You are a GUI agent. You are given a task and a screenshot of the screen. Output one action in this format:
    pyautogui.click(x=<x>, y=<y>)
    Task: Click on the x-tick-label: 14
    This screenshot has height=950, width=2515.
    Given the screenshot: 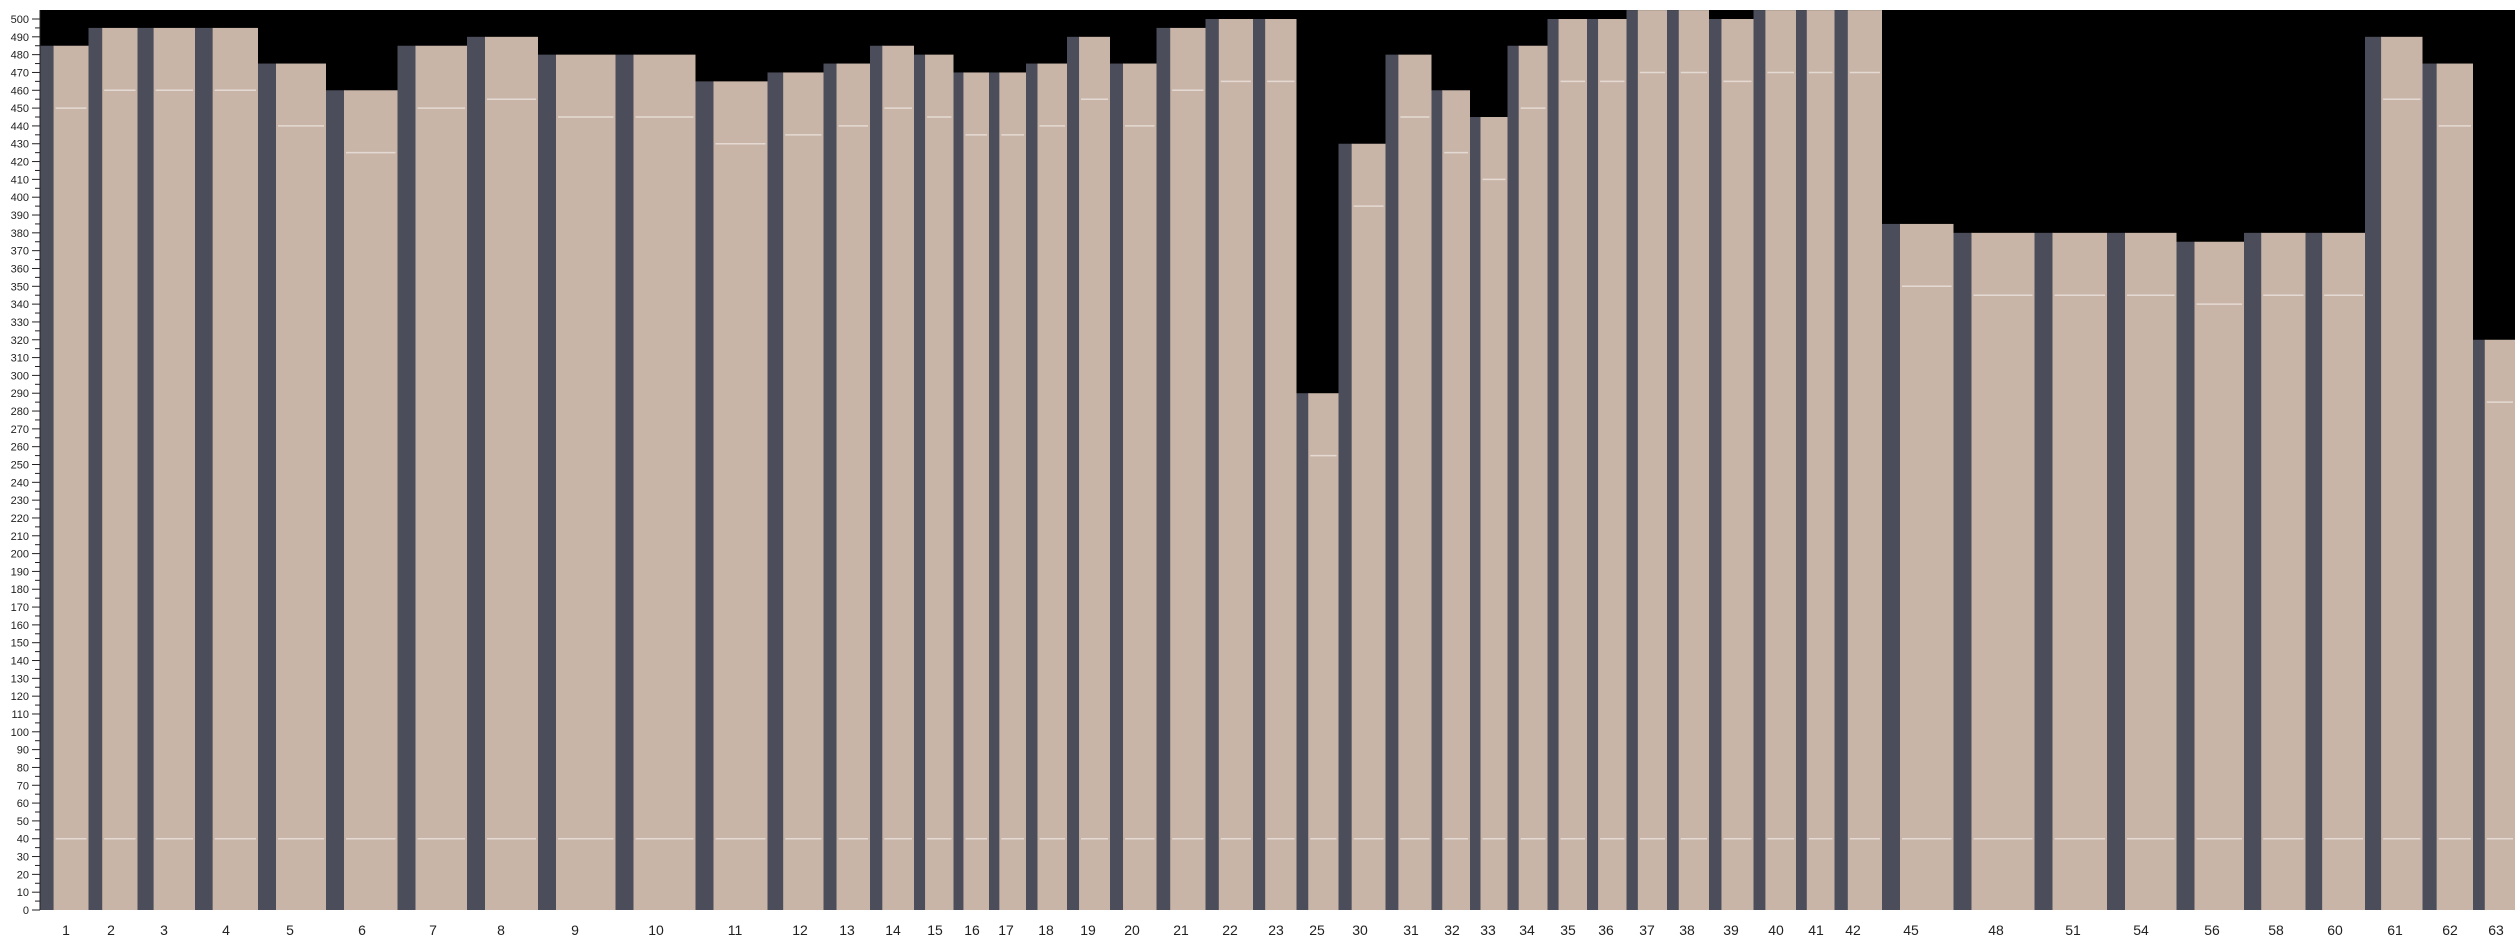 What is the action you would take?
    pyautogui.click(x=893, y=930)
    